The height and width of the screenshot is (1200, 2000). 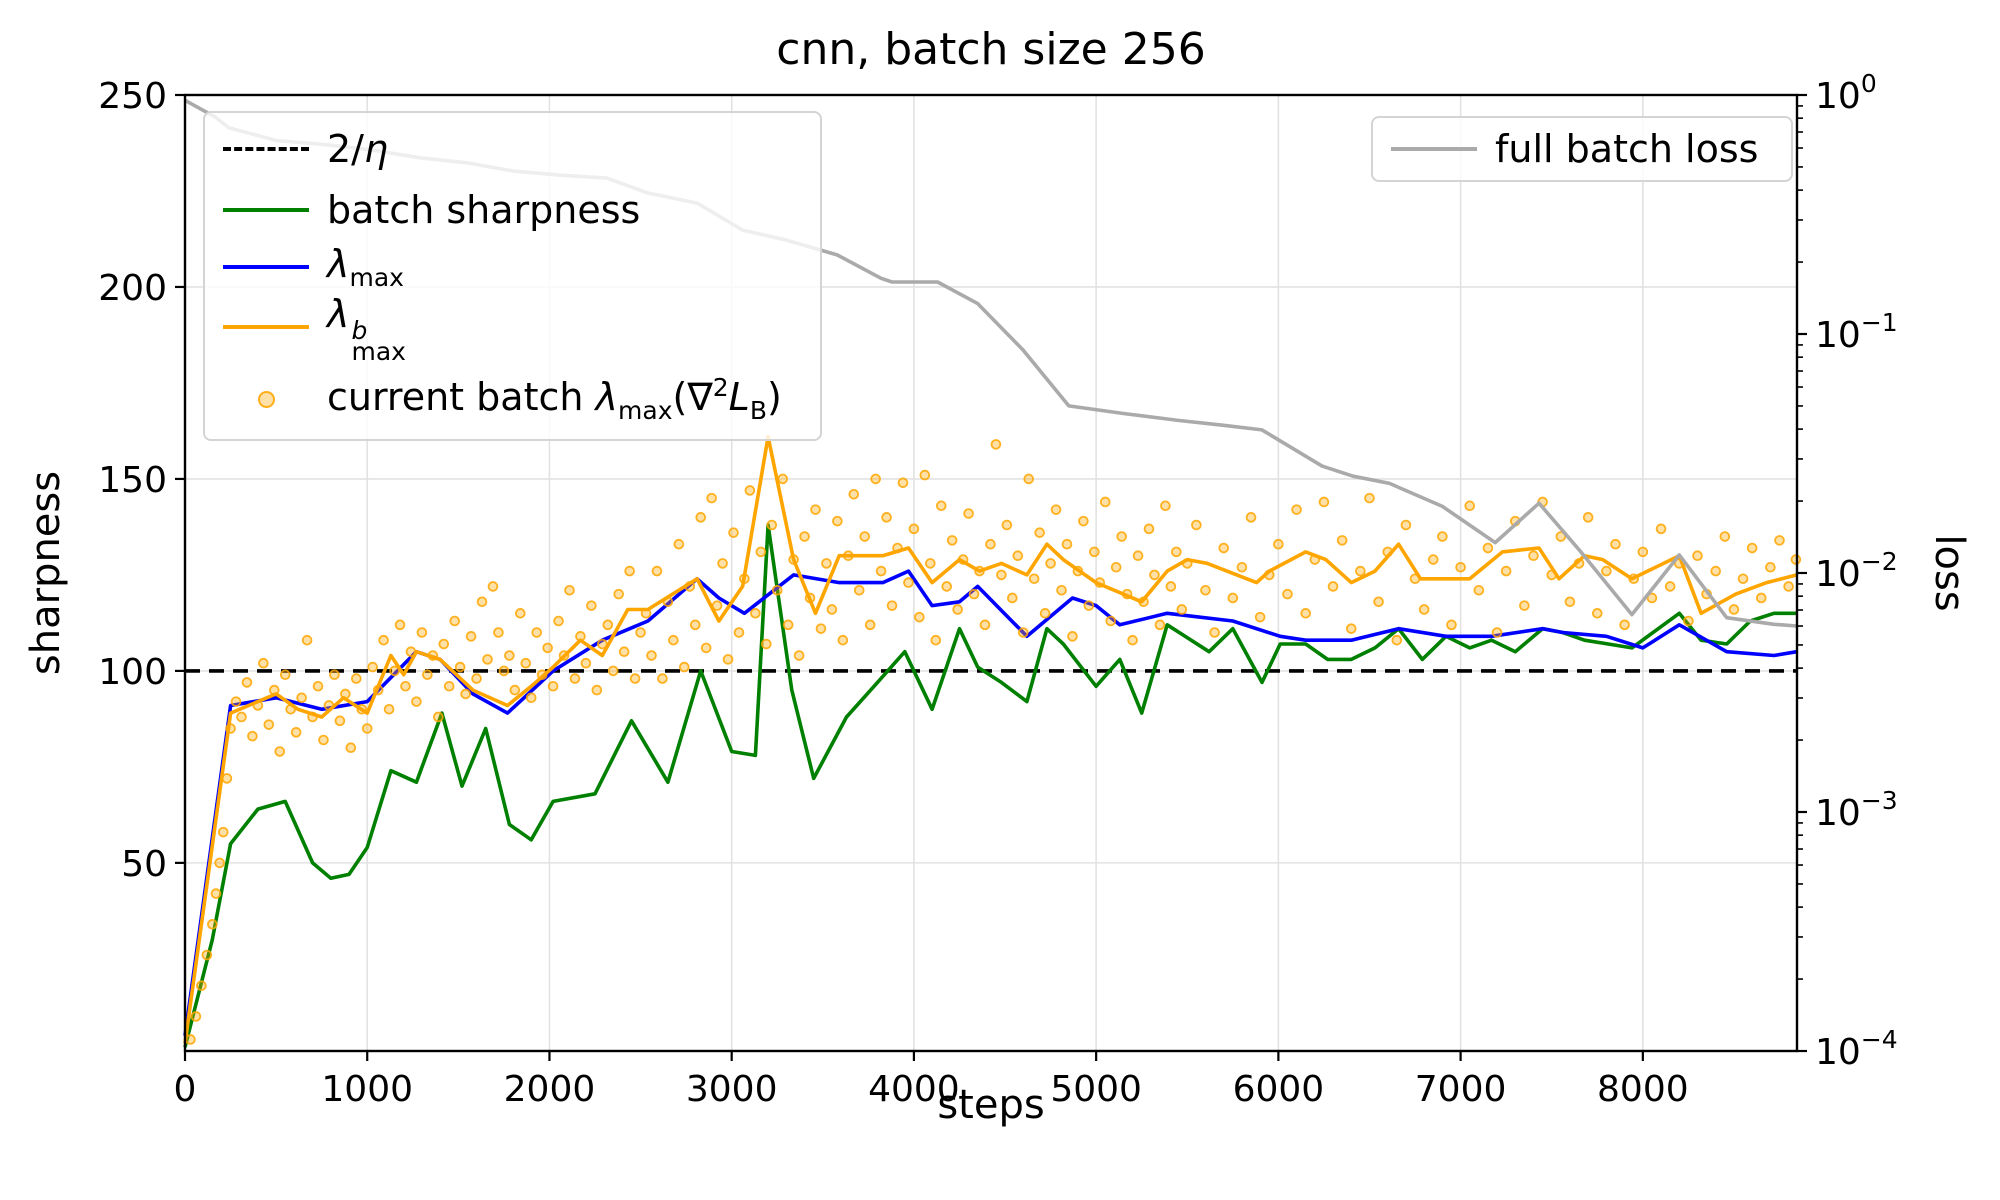 What do you see at coordinates (305, 328) in the screenshot?
I see `legend-item: λ b max` at bounding box center [305, 328].